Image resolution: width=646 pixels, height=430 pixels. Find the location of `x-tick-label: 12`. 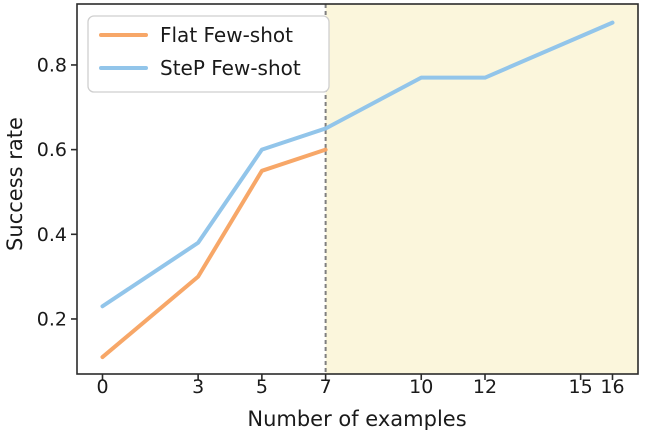

x-tick-label: 12 is located at coordinates (485, 387).